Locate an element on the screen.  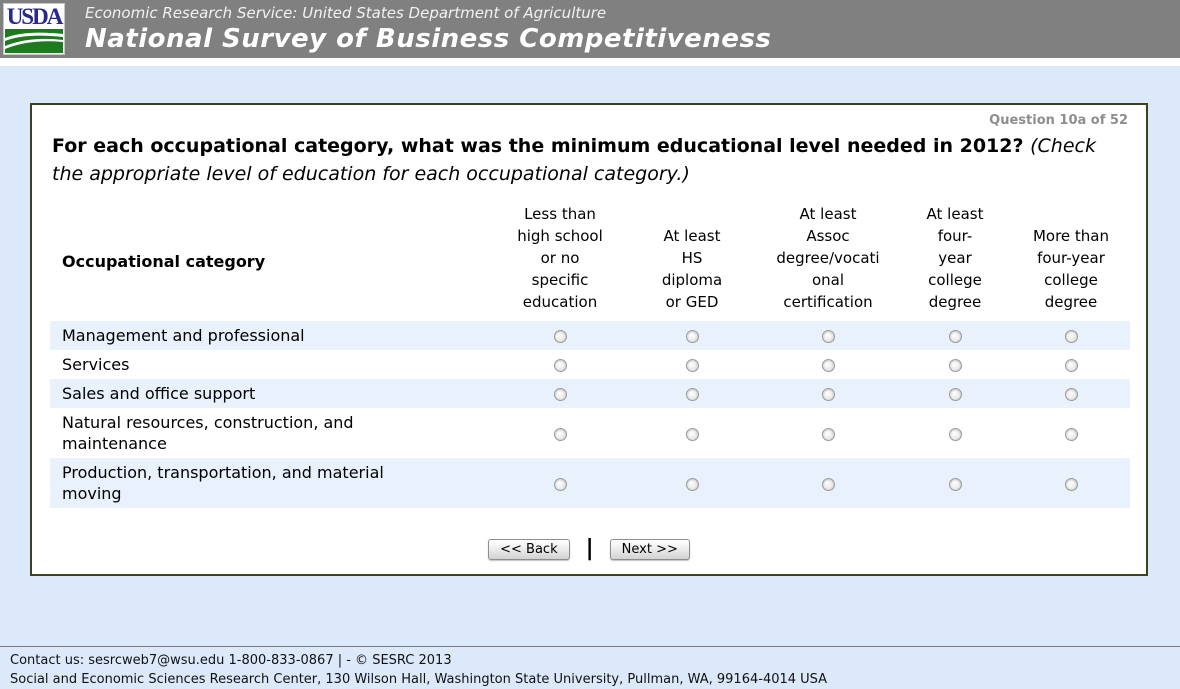
radio-natural-resources-construction-maintenance--hs-diploma-or-ged is located at coordinates (692, 434).